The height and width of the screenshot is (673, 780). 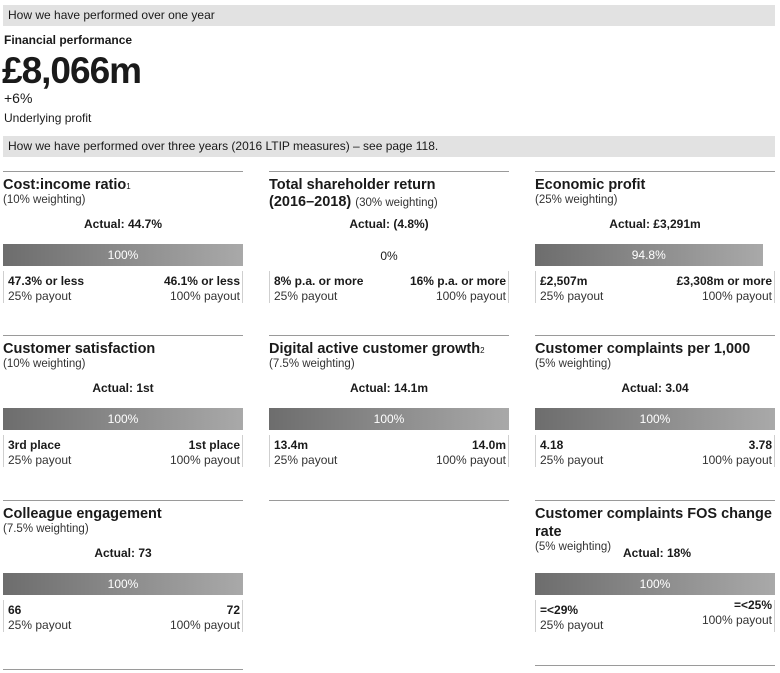 What do you see at coordinates (123, 669) in the screenshot?
I see `bottom-divider-left` at bounding box center [123, 669].